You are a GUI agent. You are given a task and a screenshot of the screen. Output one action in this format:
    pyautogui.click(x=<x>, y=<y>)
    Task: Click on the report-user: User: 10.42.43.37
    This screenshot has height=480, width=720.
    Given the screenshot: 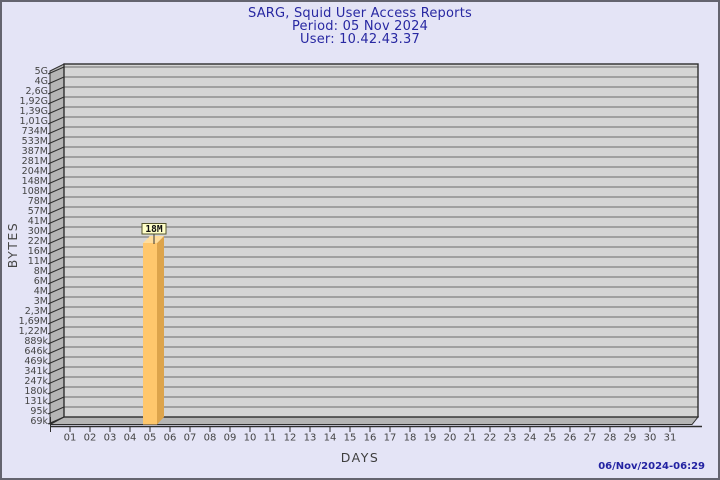 What is the action you would take?
    pyautogui.click(x=360, y=39)
    